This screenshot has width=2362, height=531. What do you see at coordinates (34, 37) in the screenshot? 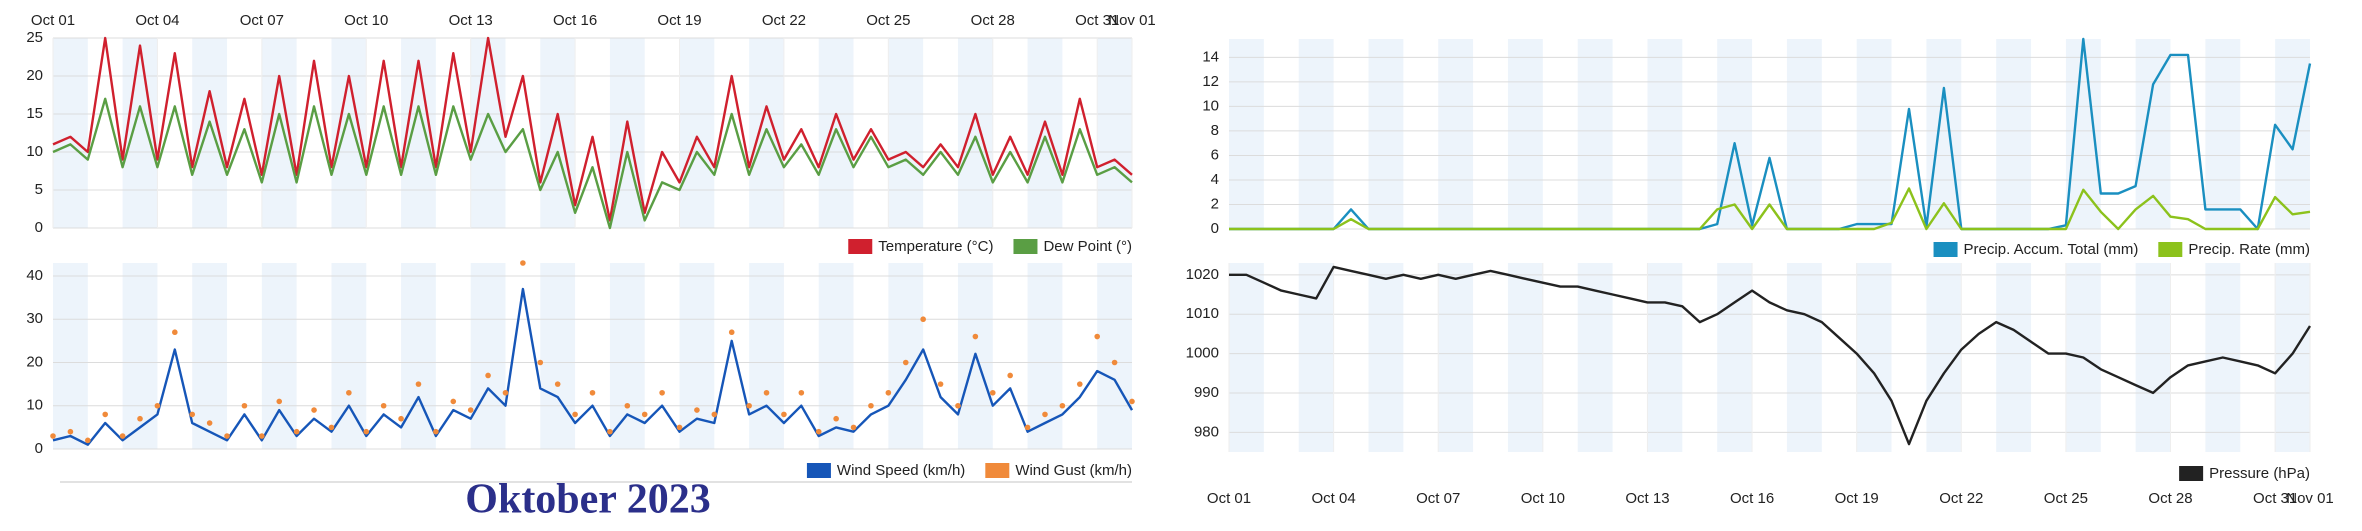
I see `y-tick-label: 25` at bounding box center [34, 37].